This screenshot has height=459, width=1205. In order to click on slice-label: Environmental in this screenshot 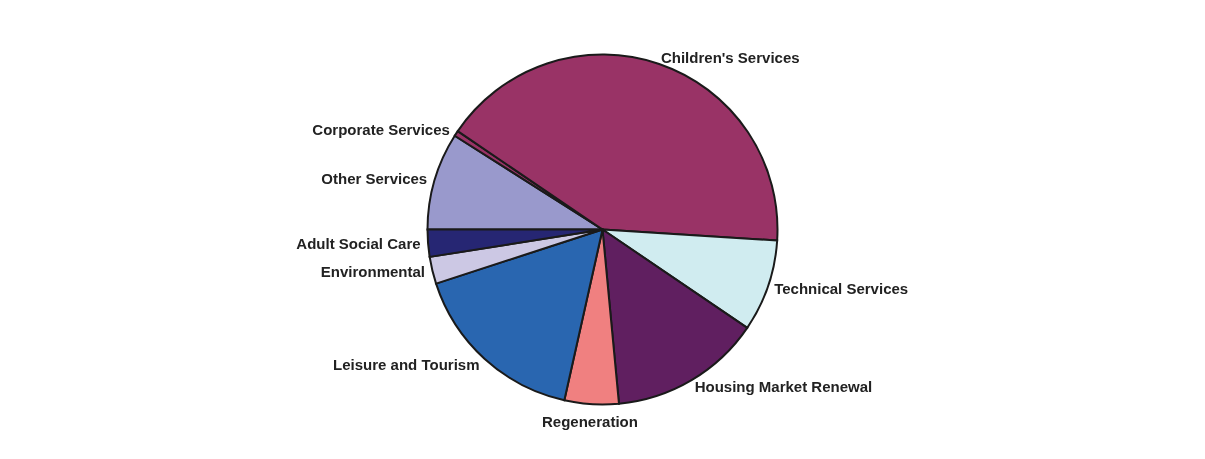, I will do `click(373, 272)`.